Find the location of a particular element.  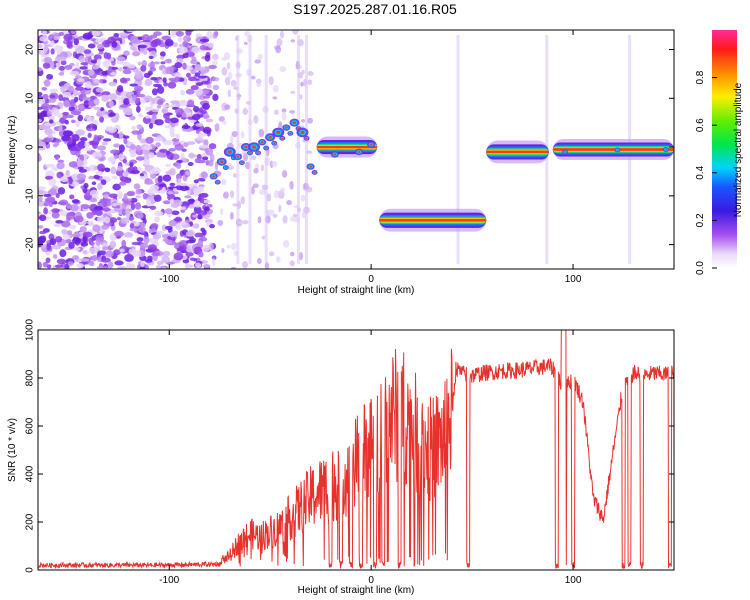

colorbar-tick-label: 0.6 is located at coordinates (700, 125).